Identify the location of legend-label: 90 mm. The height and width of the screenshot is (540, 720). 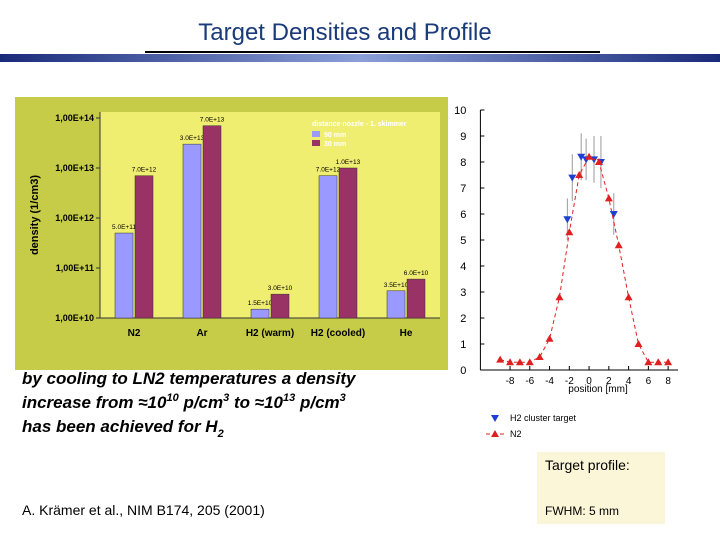
(335, 135).